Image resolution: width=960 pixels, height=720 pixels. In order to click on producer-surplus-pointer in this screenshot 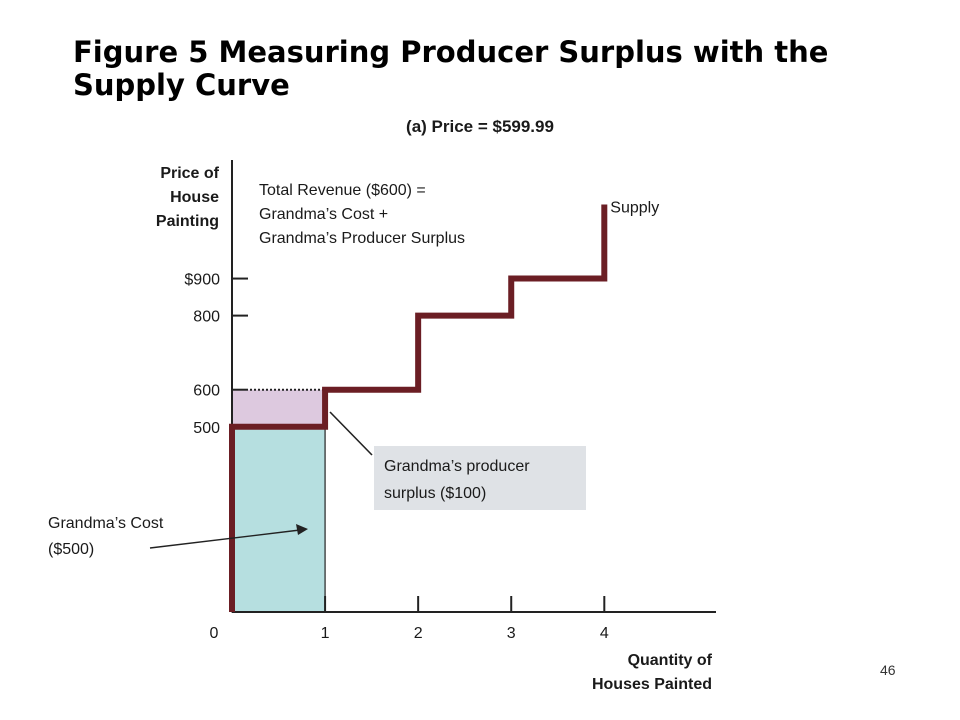, I will do `click(351, 433)`.